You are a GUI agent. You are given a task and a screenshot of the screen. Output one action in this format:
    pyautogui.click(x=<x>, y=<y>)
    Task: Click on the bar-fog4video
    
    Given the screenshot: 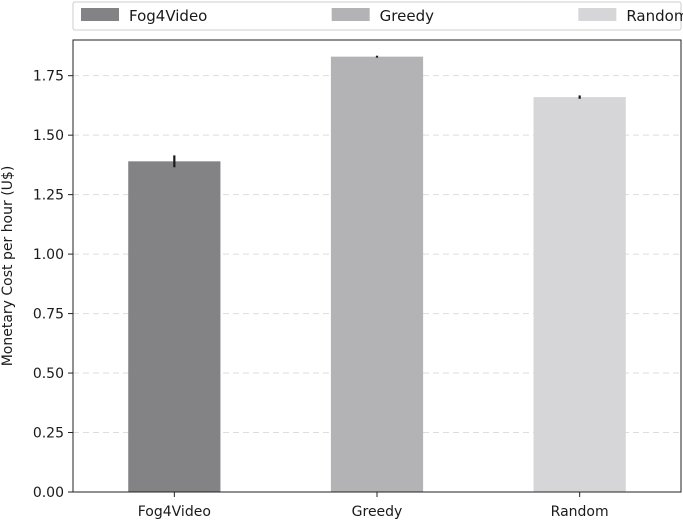 What is the action you would take?
    pyautogui.click(x=174, y=327)
    